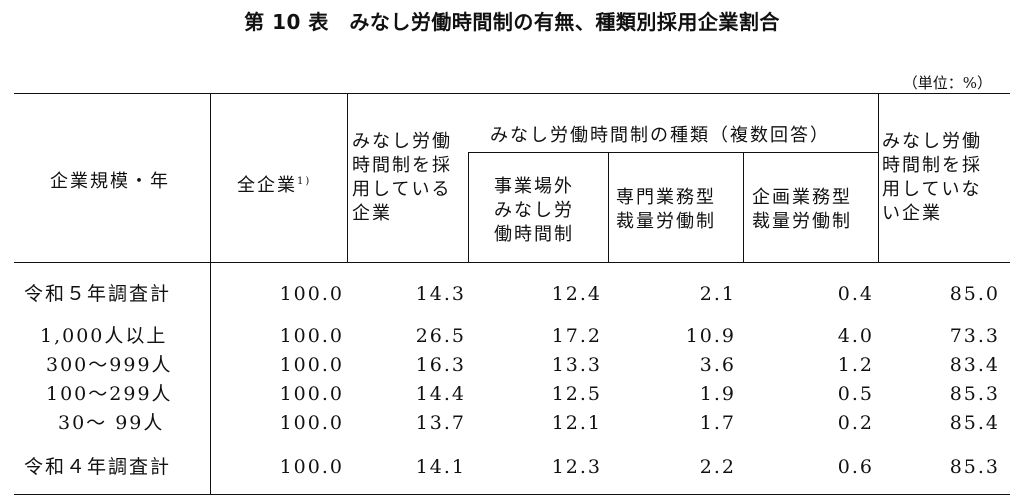  What do you see at coordinates (267, 185) in the screenshot?
I see `header-all-label: 全企業` at bounding box center [267, 185].